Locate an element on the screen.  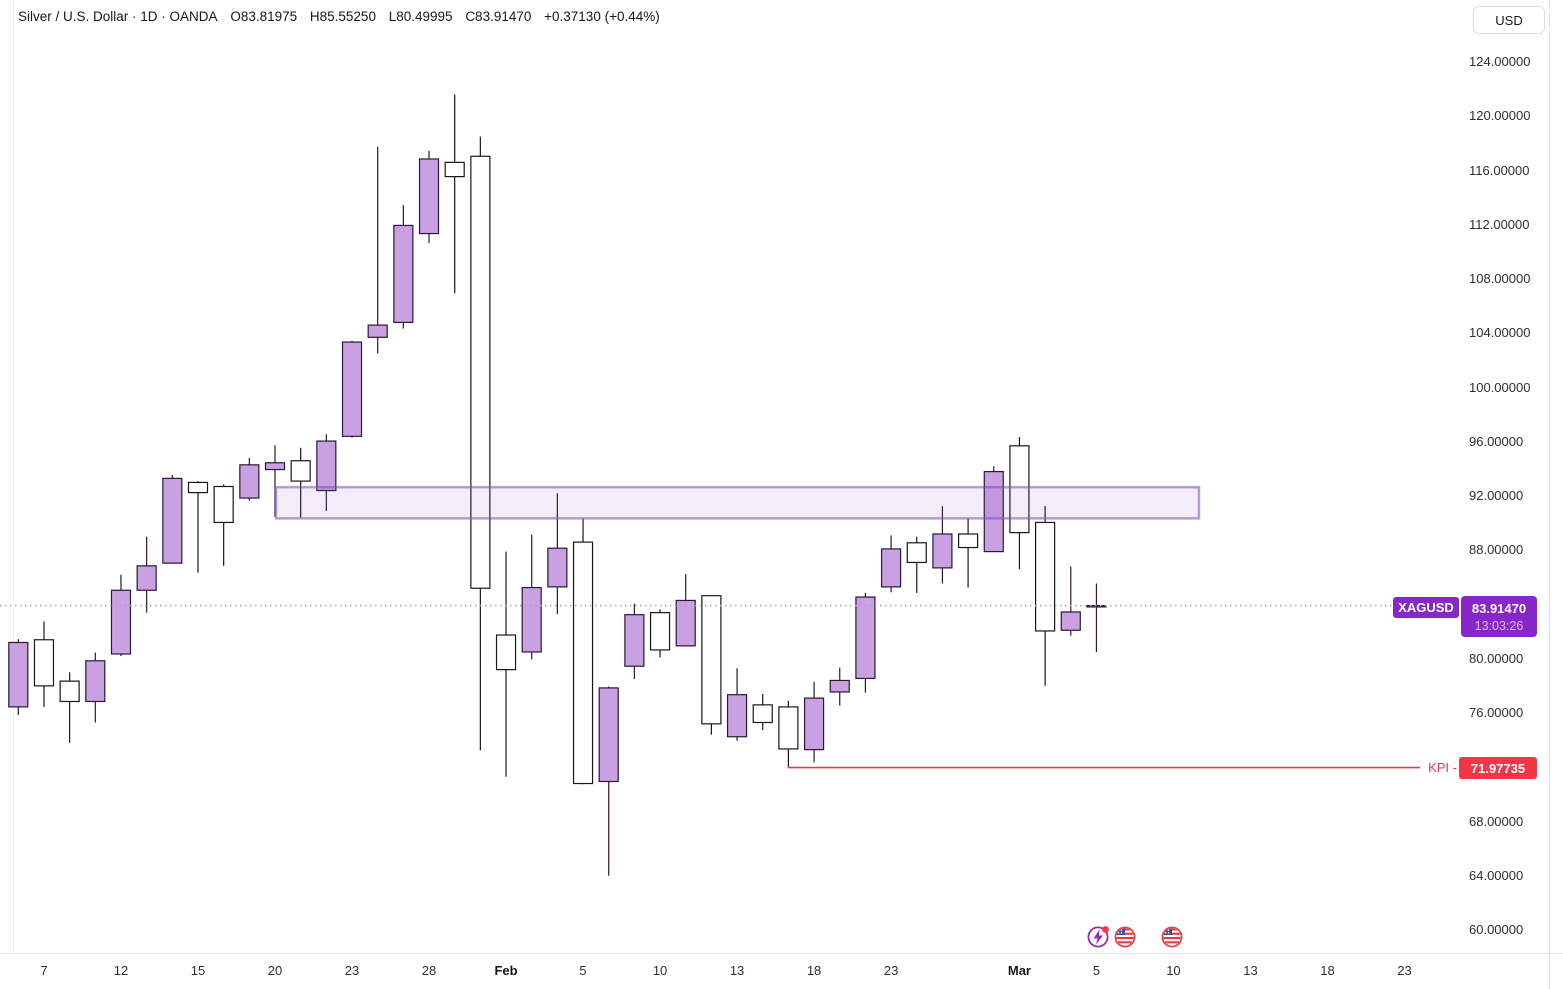
price-axis-label: 76.00000 is located at coordinates (1496, 712).